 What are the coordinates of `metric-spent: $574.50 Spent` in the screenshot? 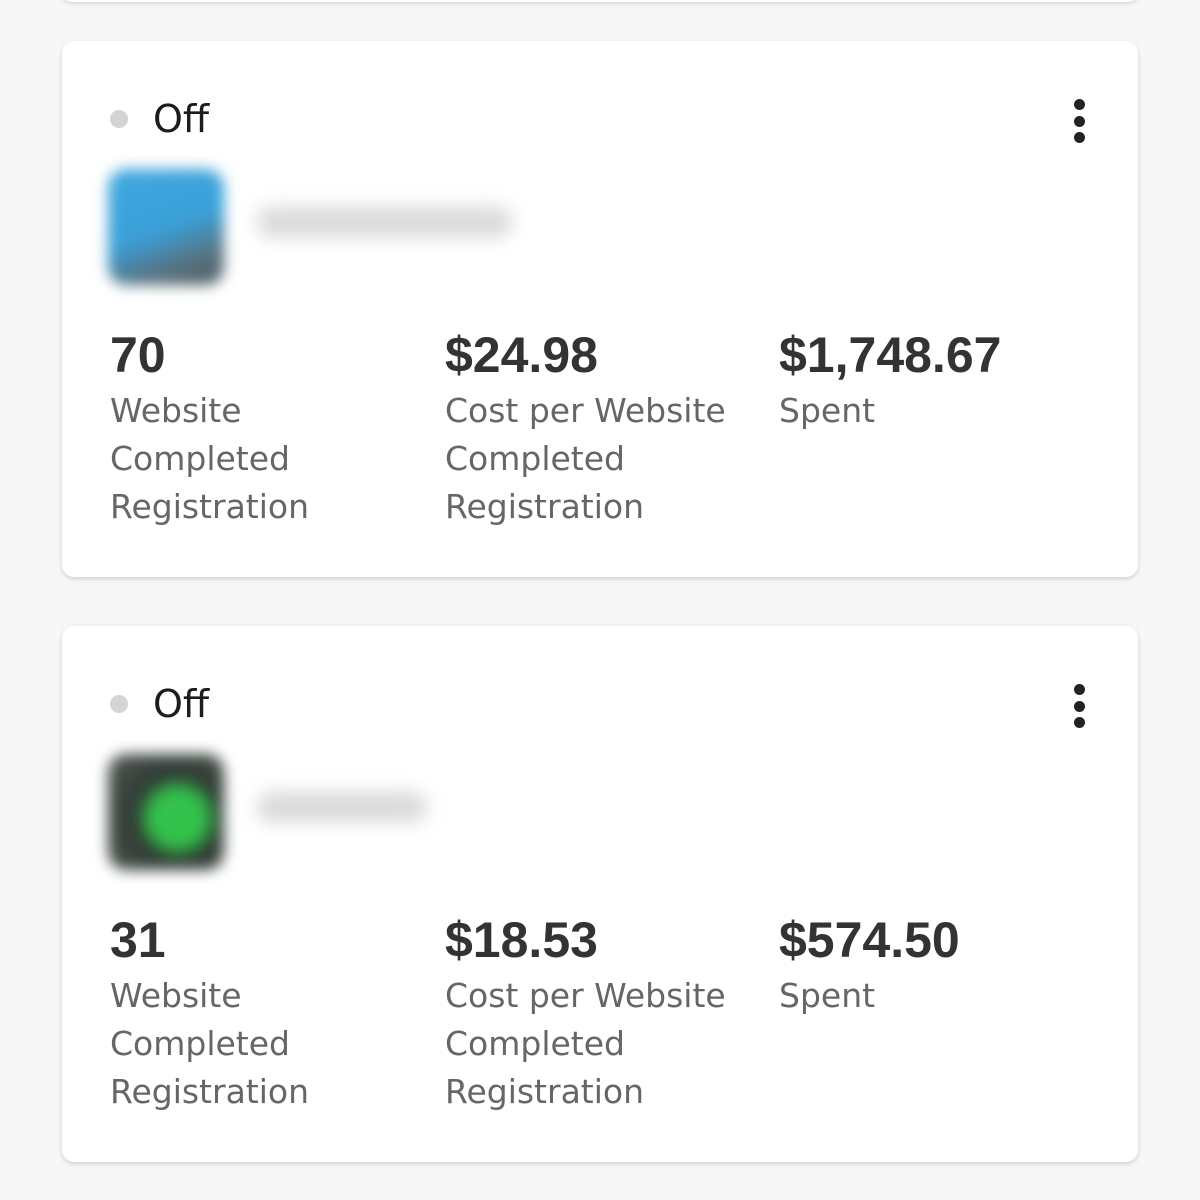 It's located at (939, 966).